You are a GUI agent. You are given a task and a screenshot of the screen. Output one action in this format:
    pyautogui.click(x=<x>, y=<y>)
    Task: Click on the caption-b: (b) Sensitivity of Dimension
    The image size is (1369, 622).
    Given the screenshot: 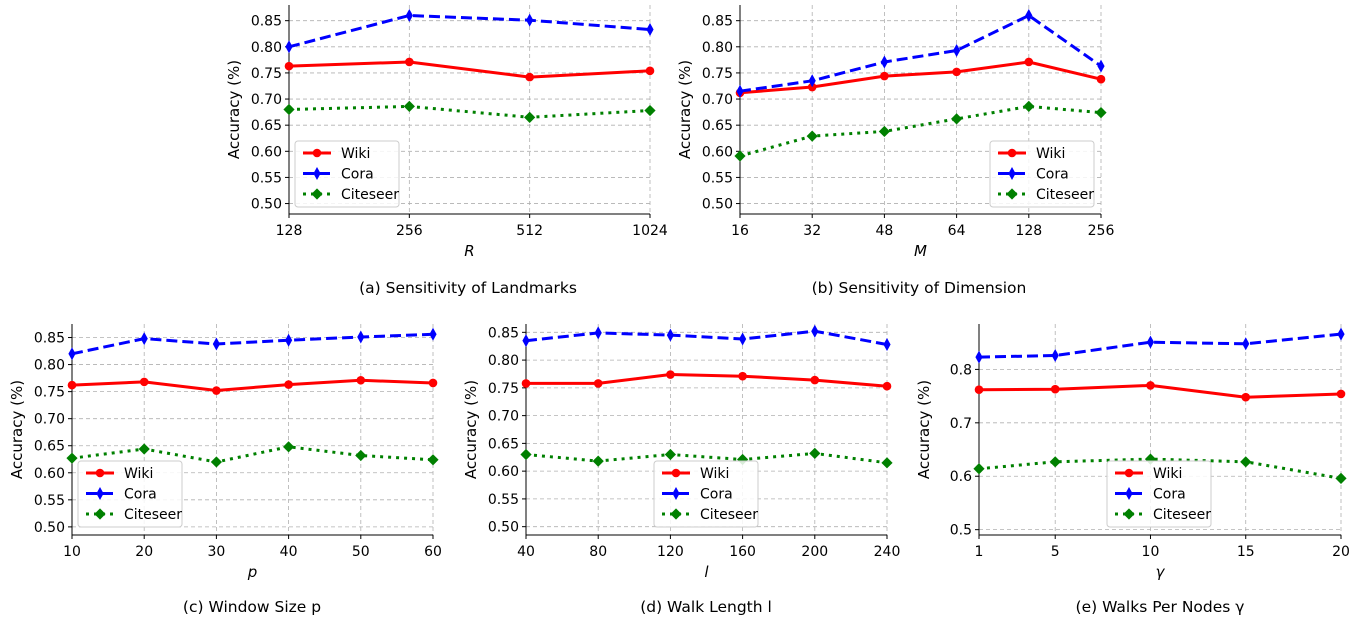 What is the action you would take?
    pyautogui.click(x=919, y=288)
    